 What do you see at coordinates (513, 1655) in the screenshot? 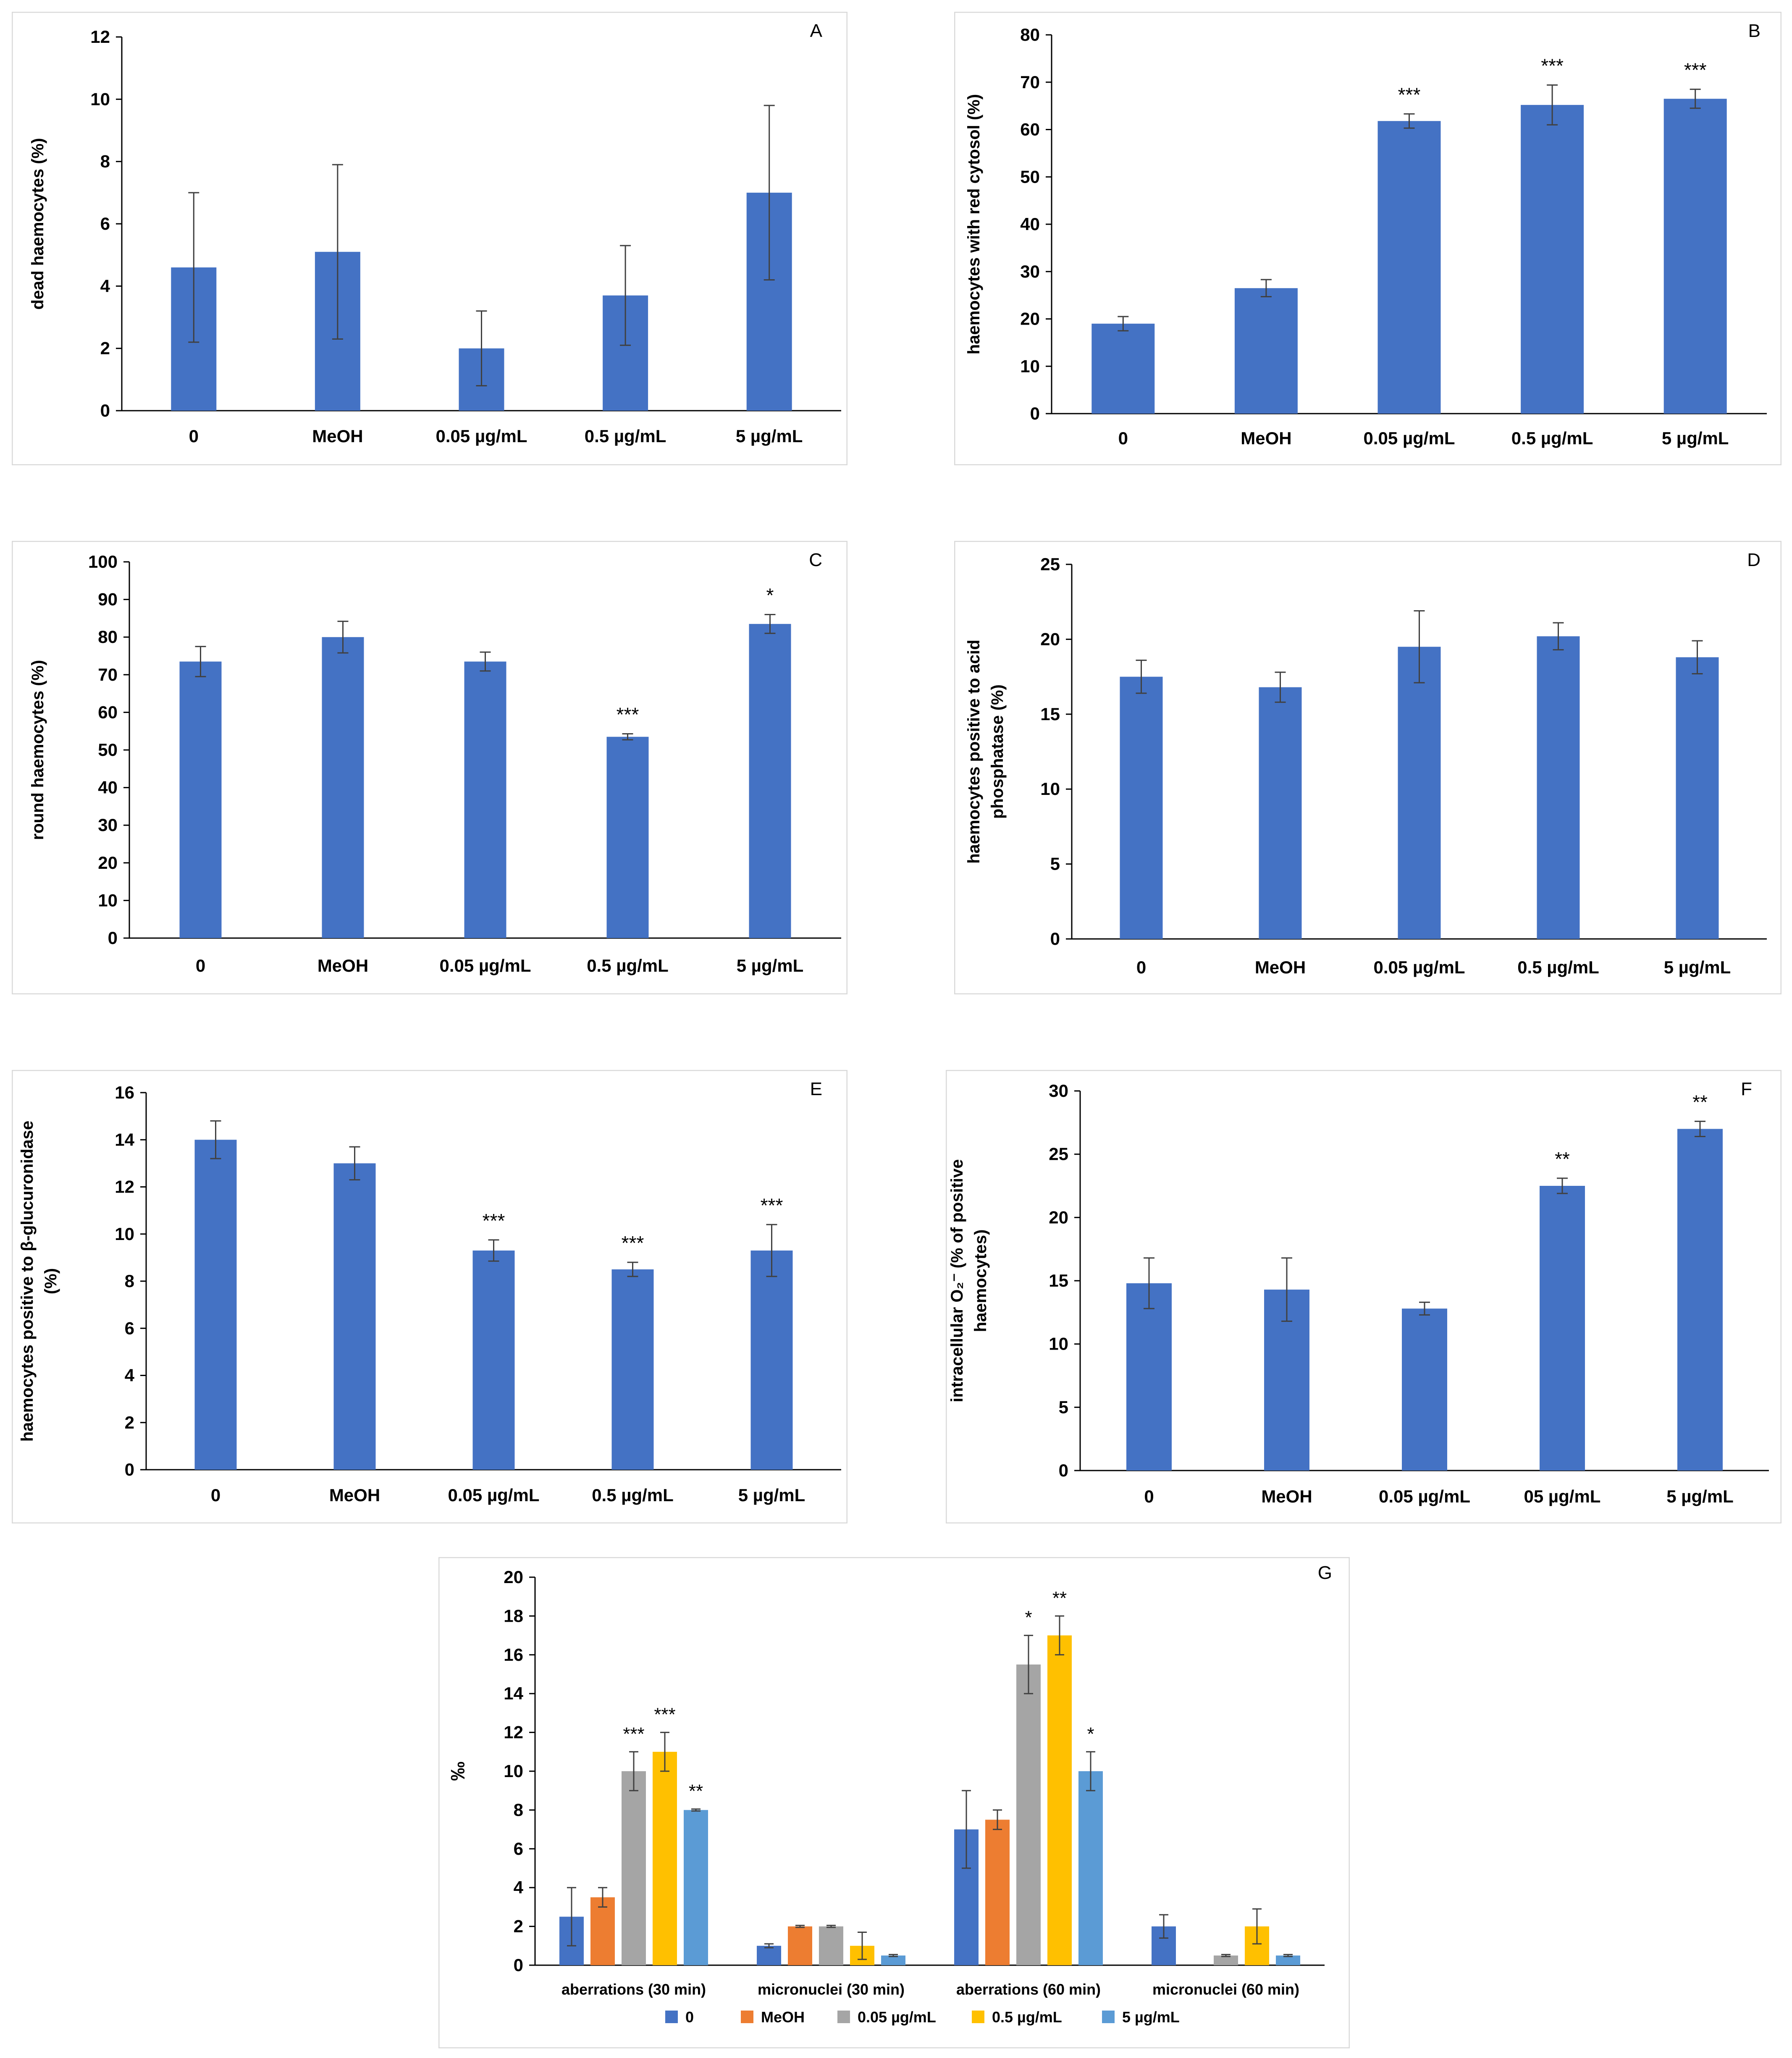
I see `y-tick-label: 16` at bounding box center [513, 1655].